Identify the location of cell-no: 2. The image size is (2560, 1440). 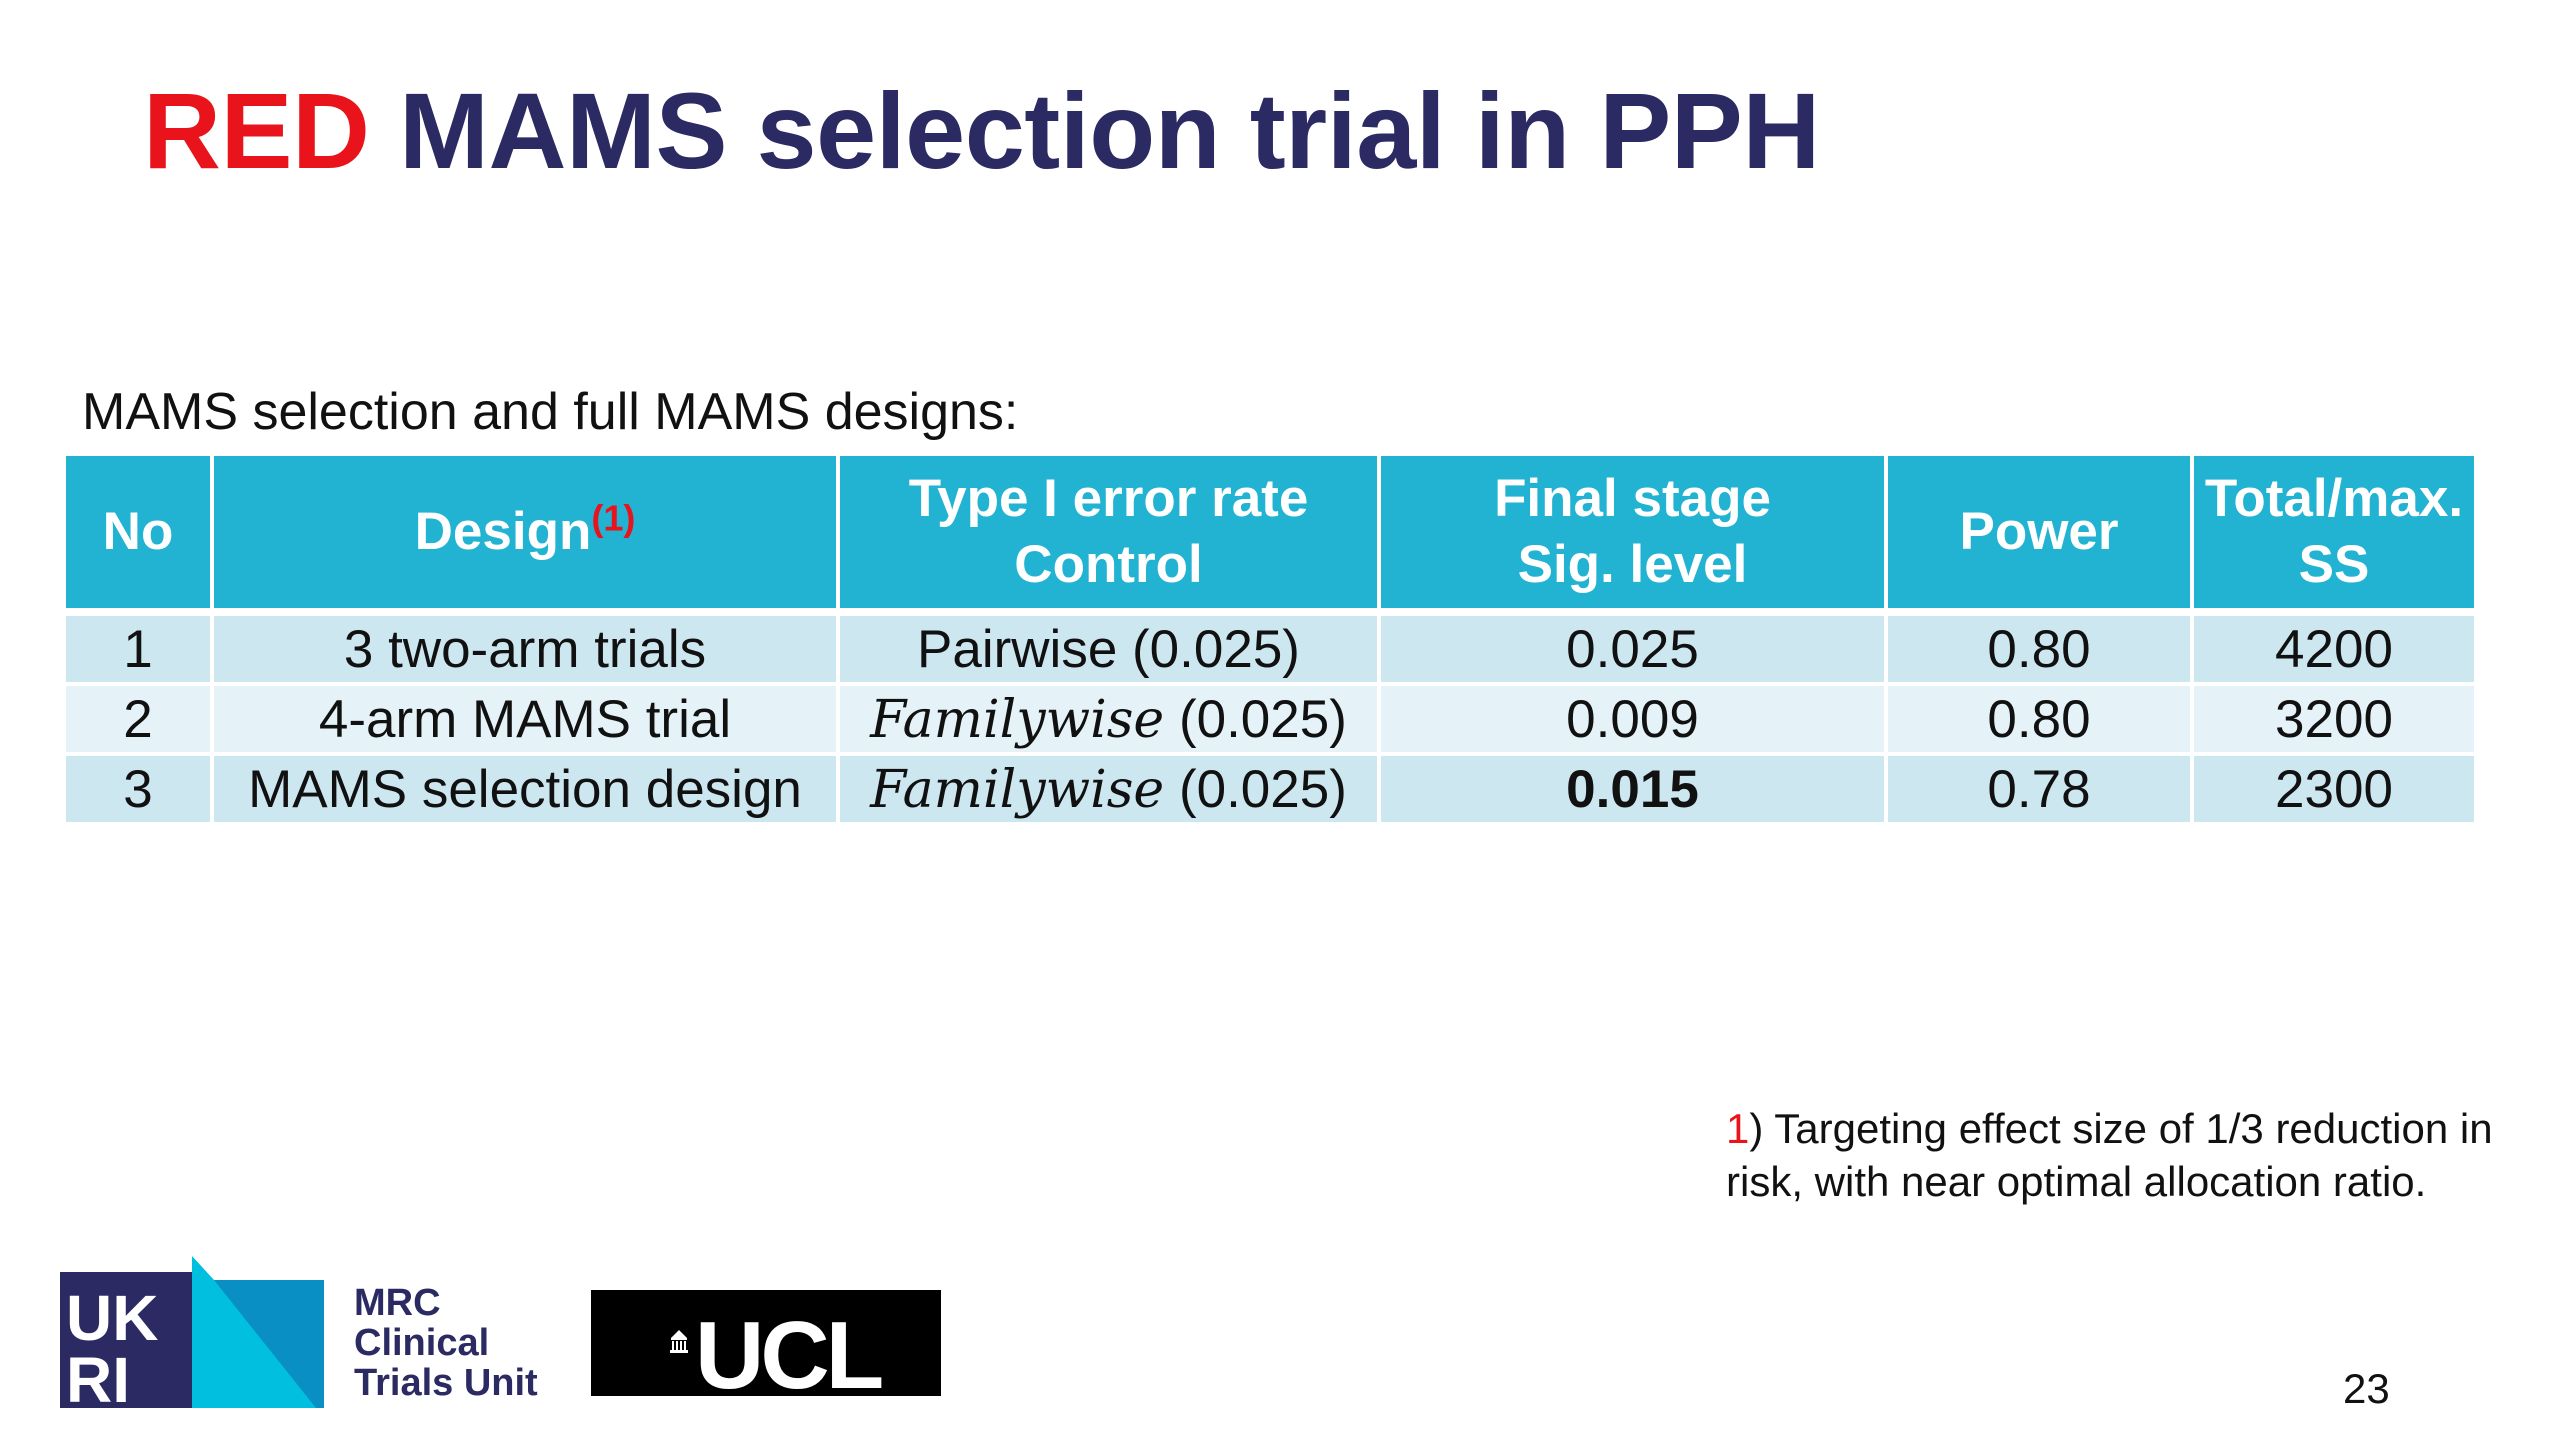
(138, 719).